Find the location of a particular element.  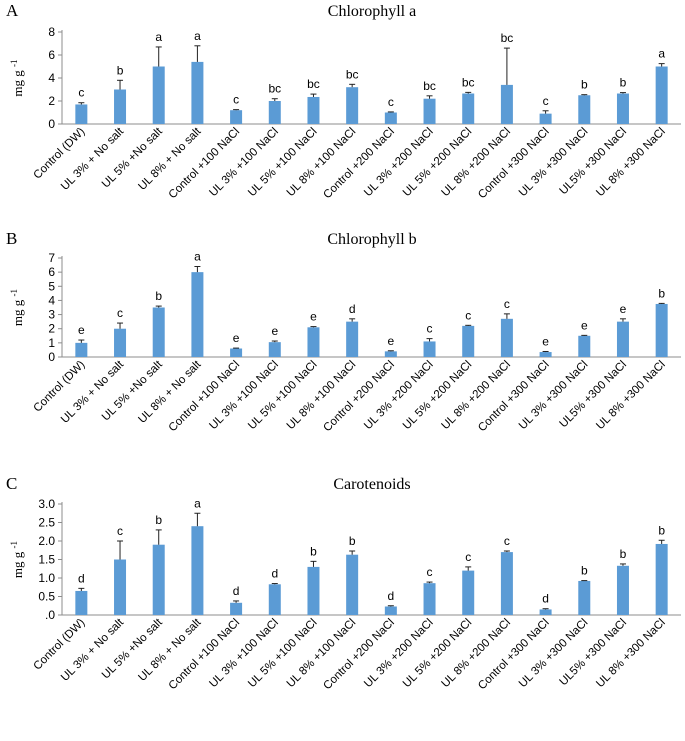

y-tick-label: 8 is located at coordinates (51, 32).